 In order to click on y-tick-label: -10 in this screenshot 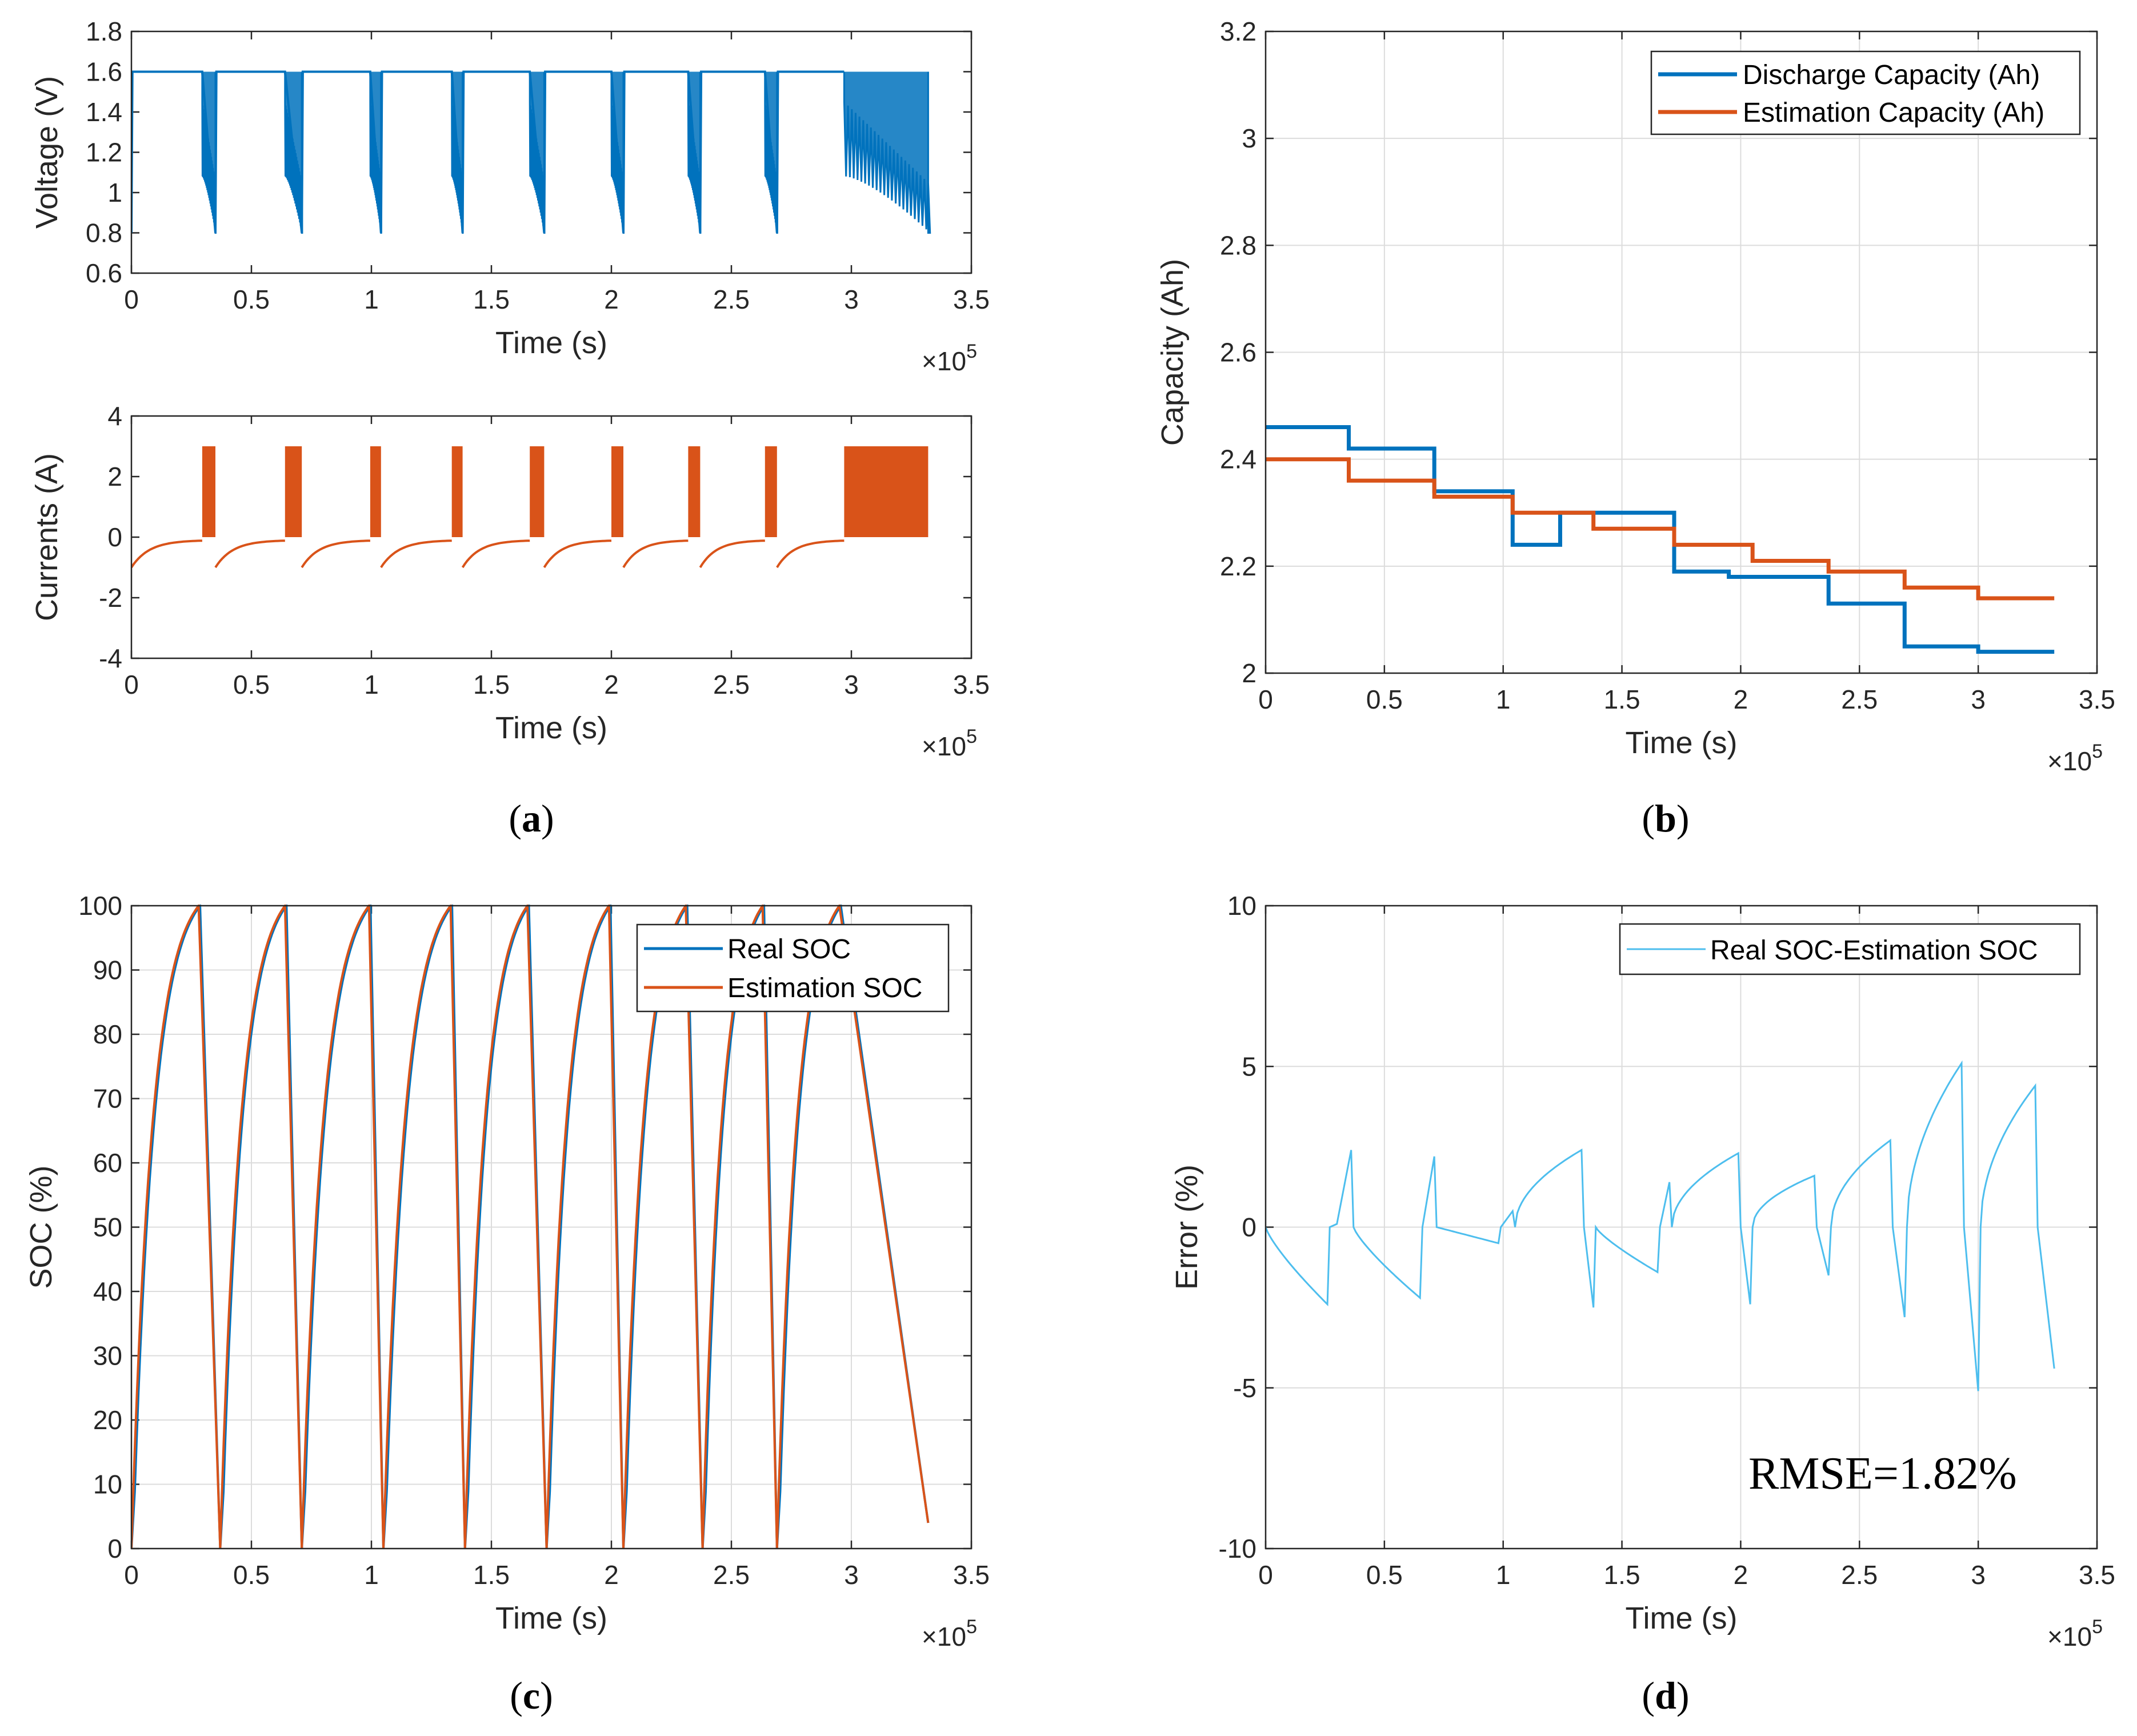, I will do `click(1237, 1548)`.